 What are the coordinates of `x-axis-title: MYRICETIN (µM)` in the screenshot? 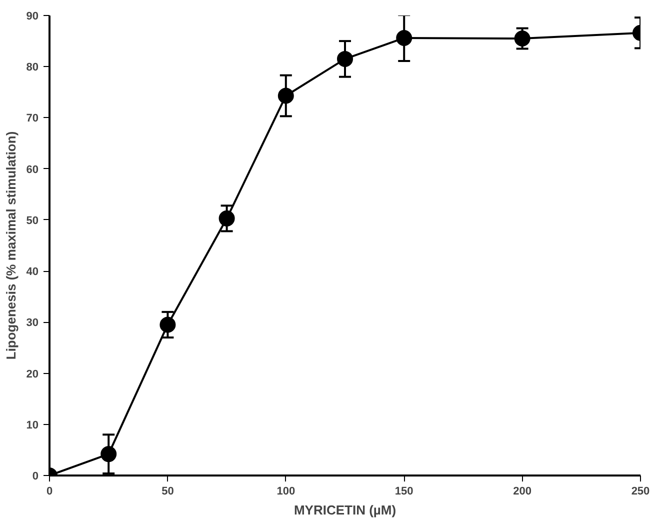 It's located at (345, 510).